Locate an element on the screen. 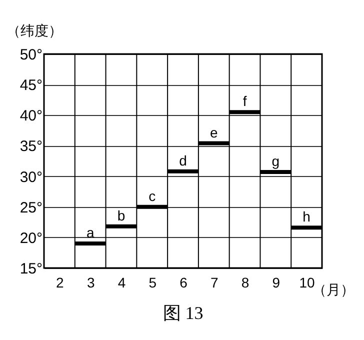  x-tick-label: 8 is located at coordinates (245, 282).